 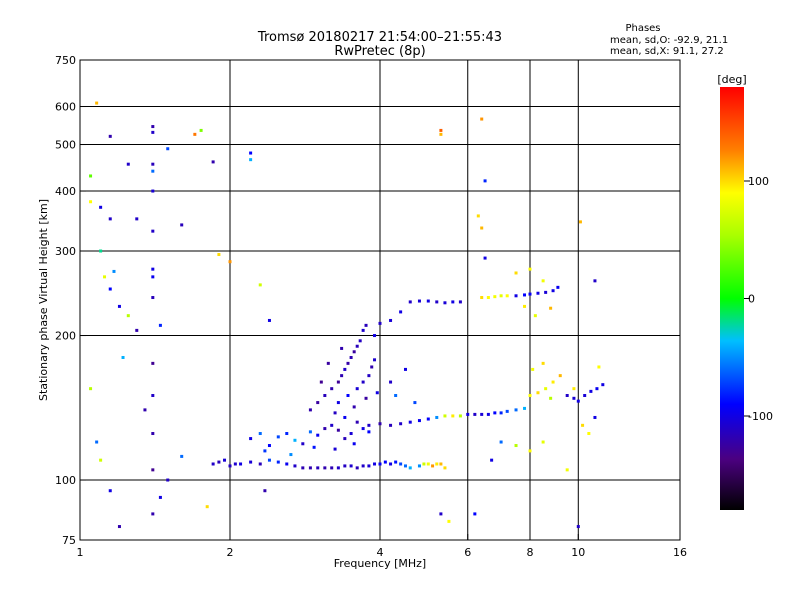 What do you see at coordinates (65, 251) in the screenshot?
I see `y-tick-label: 300` at bounding box center [65, 251].